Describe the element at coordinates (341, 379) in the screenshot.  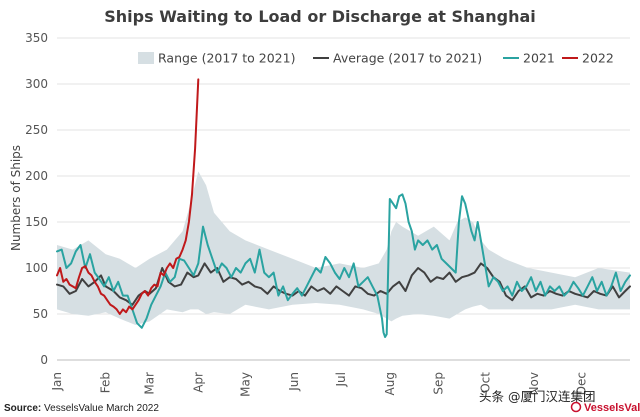
I see `x-tick-jul: Jul` at that location.